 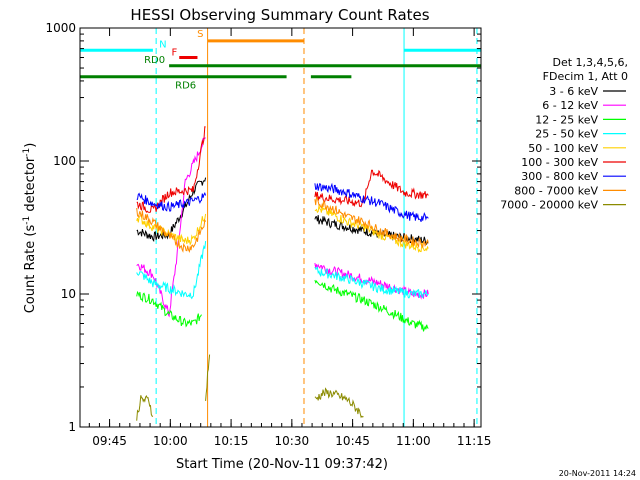 What do you see at coordinates (200, 34) in the screenshot?
I see `flag-label-s: S` at bounding box center [200, 34].